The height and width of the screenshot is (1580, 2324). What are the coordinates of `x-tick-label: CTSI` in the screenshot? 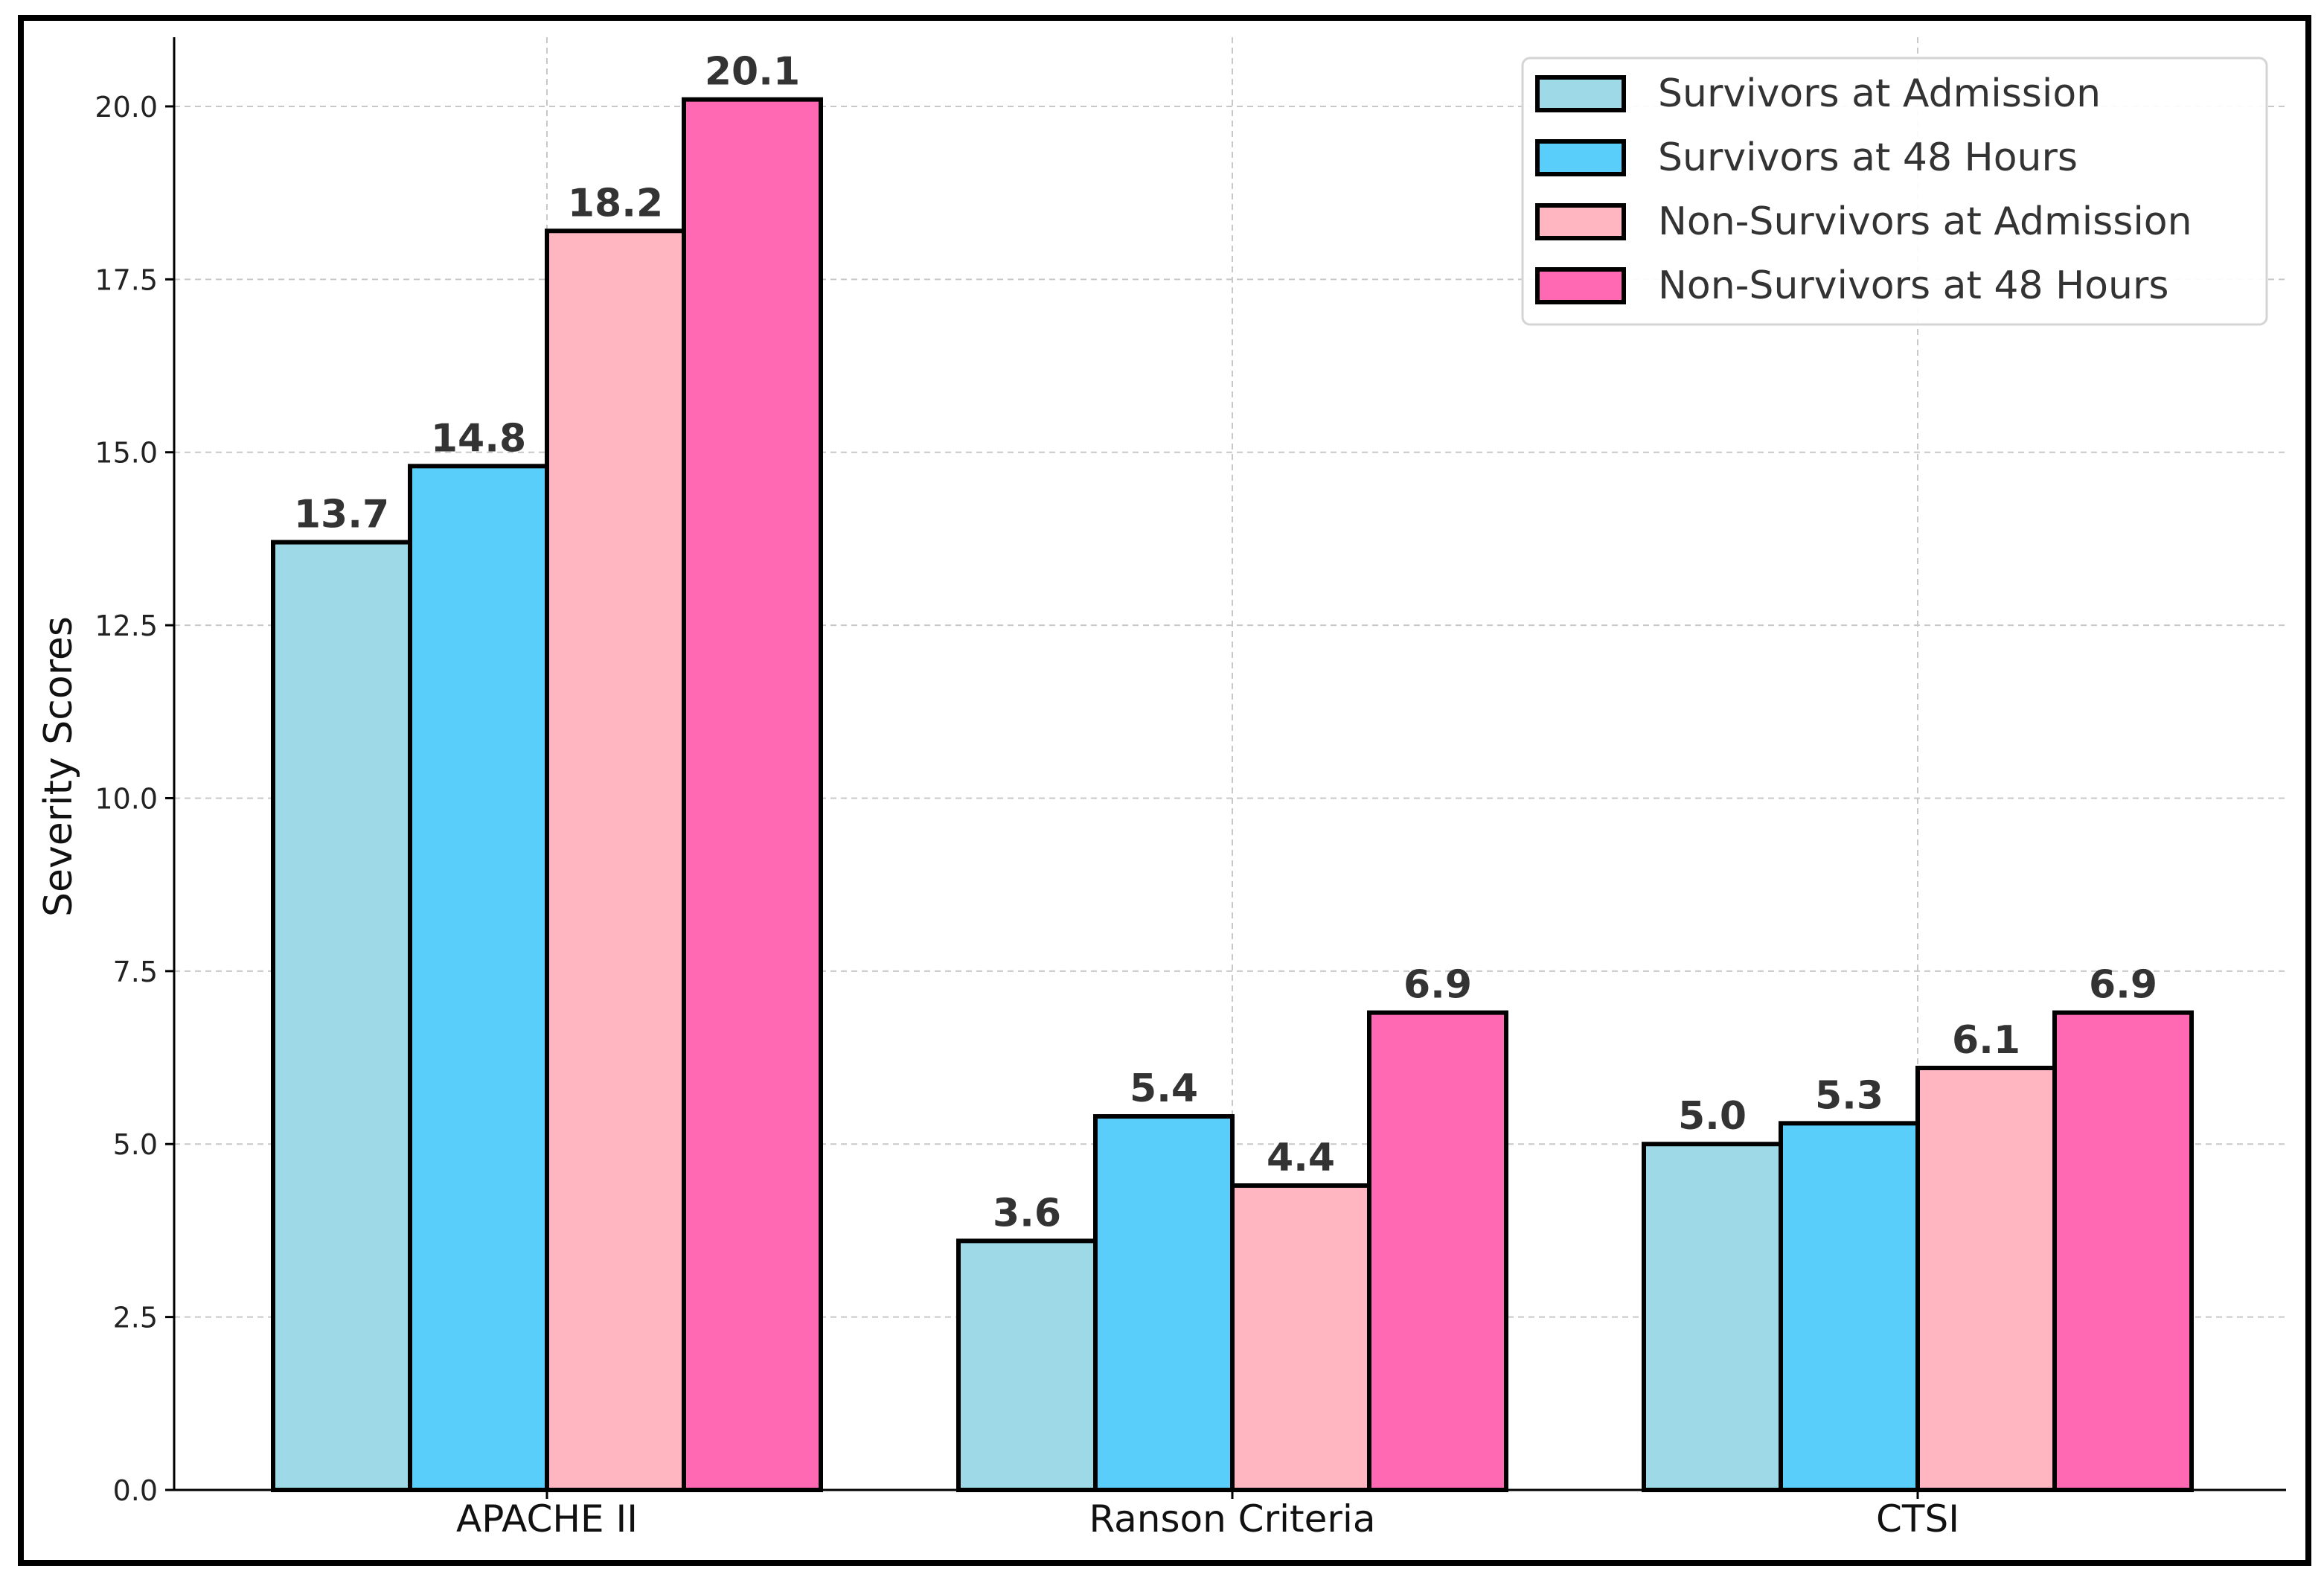 It's located at (1917, 1519).